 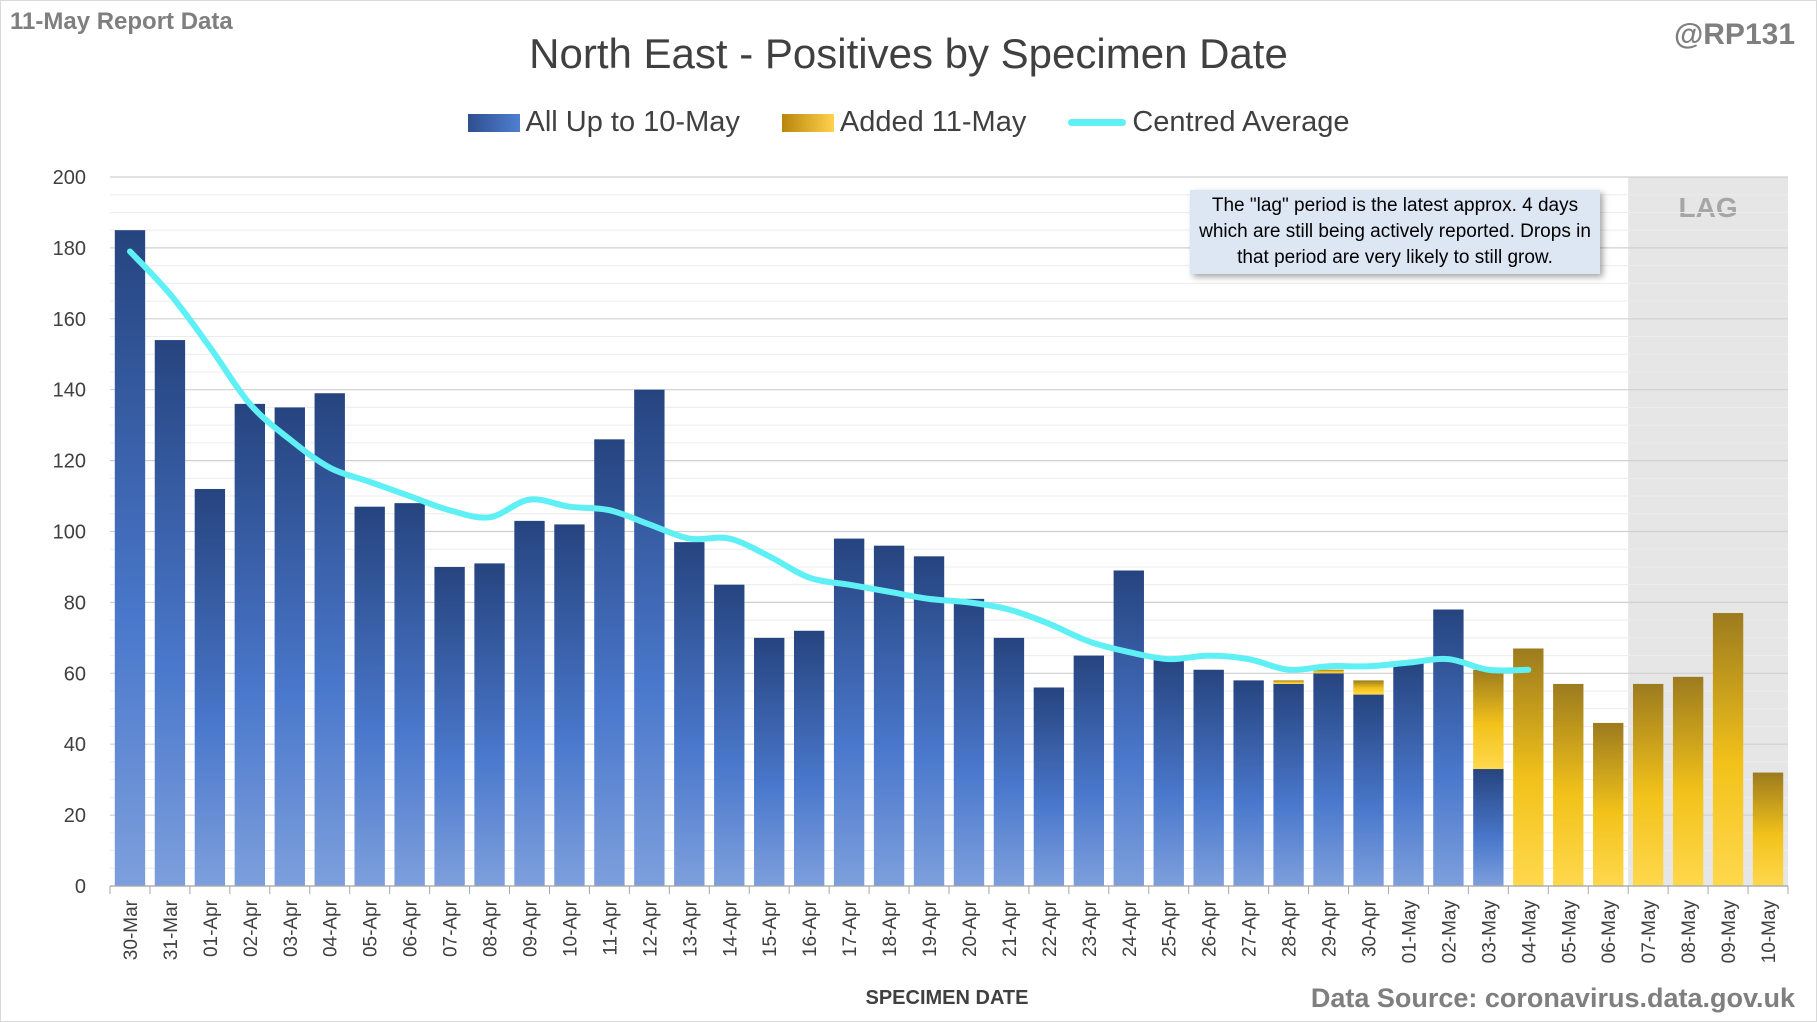 I want to click on x-tick-label: 27-Apr, so click(x=1250, y=928).